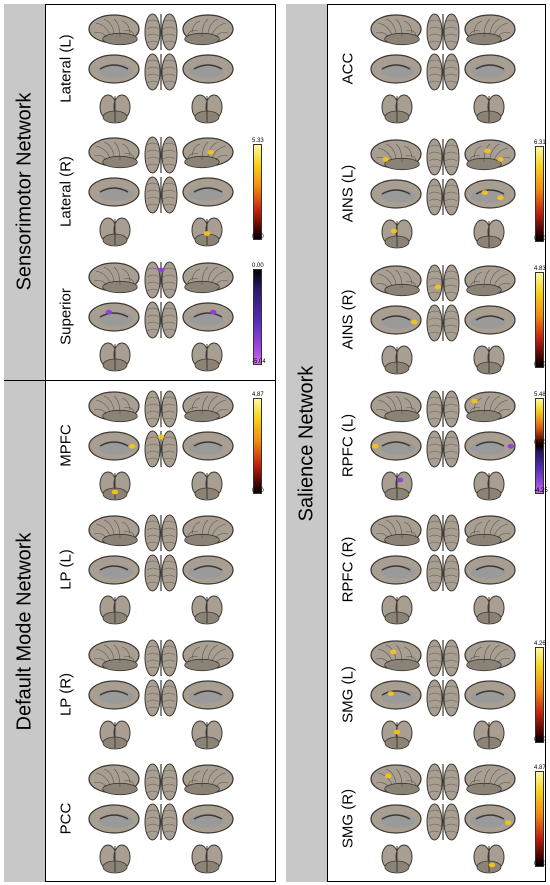  What do you see at coordinates (348, 569) in the screenshot?
I see `row-label: RPFC (R)` at bounding box center [348, 569].